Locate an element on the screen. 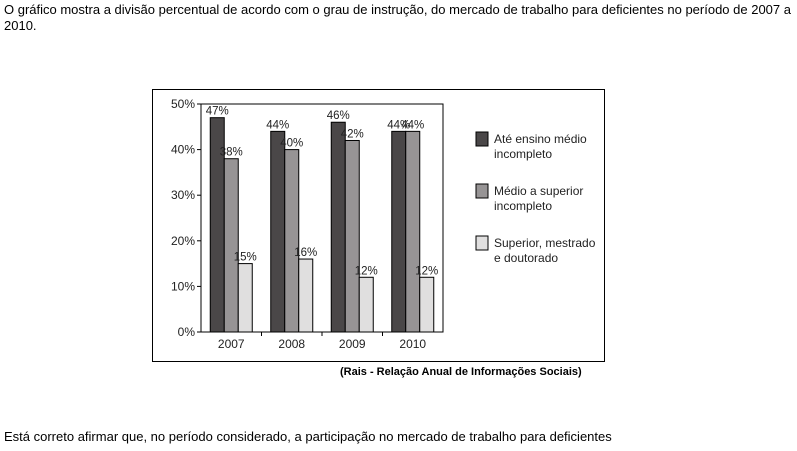 Image resolution: width=797 pixels, height=451 pixels. category-label: 2009 is located at coordinates (352, 344).